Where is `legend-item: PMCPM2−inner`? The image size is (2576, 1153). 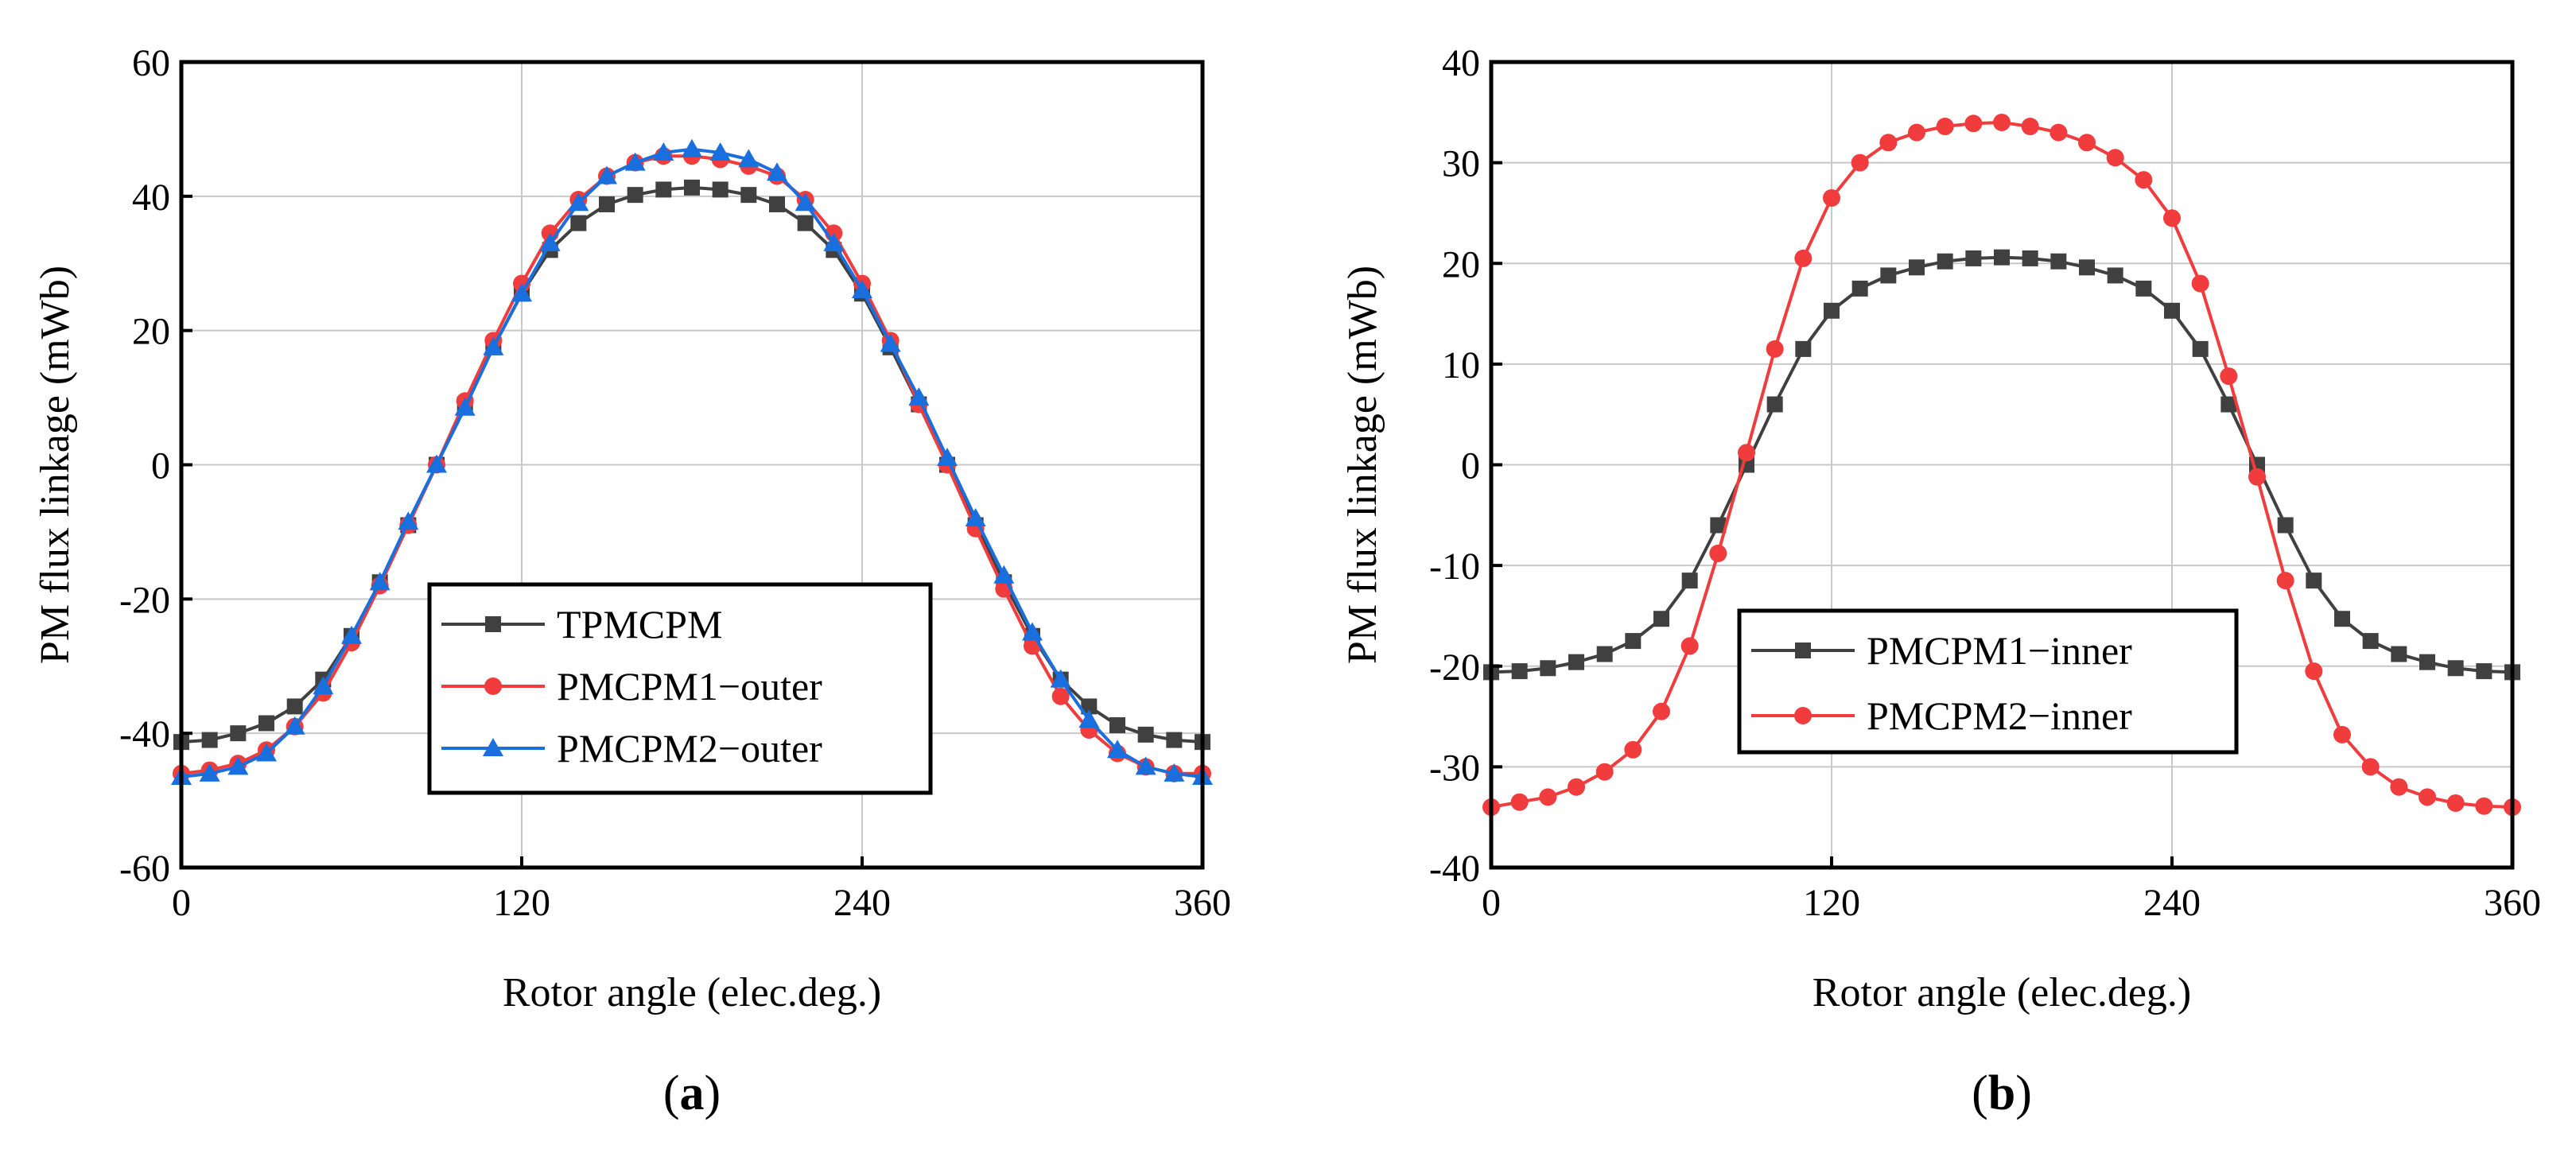
legend-item: PMCPM2−inner is located at coordinates (1941, 715).